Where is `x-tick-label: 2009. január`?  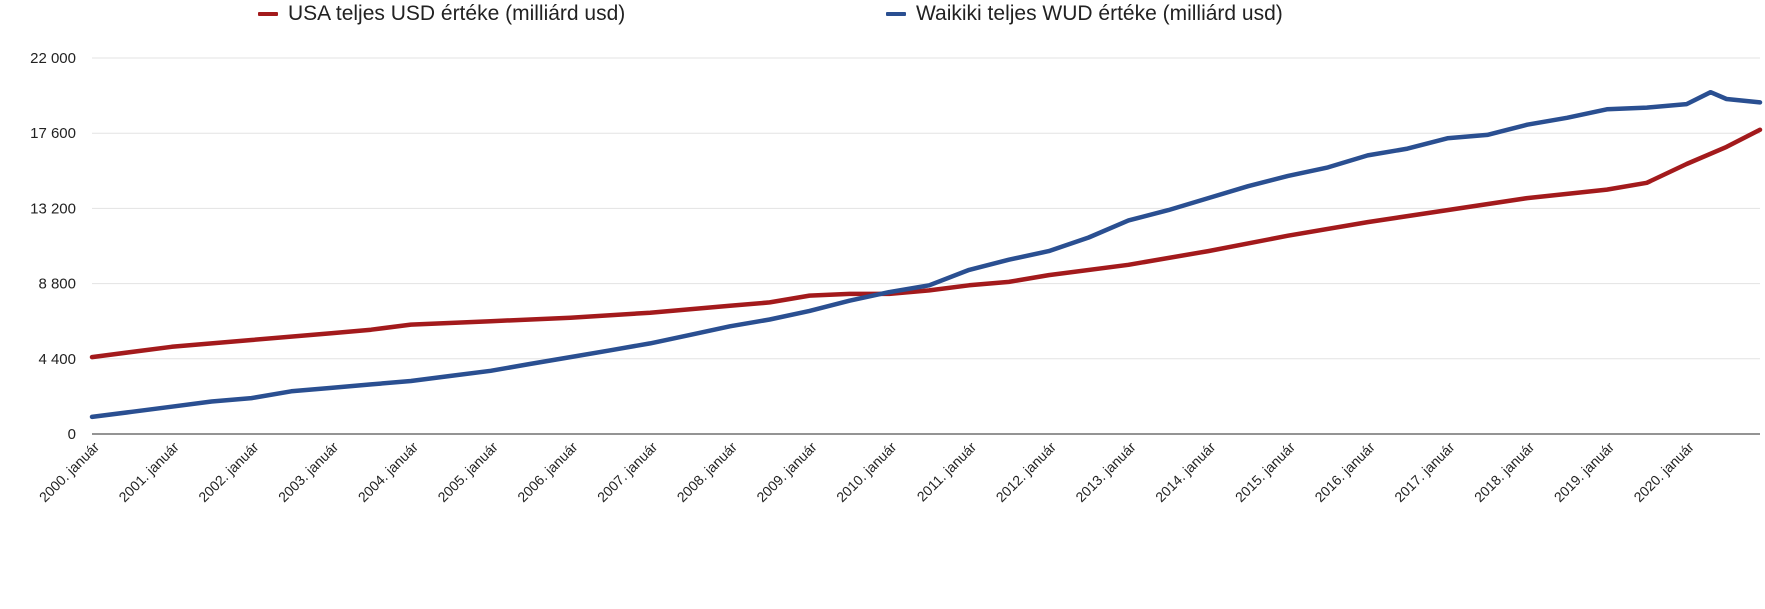
x-tick-label: 2009. január is located at coordinates (786, 472).